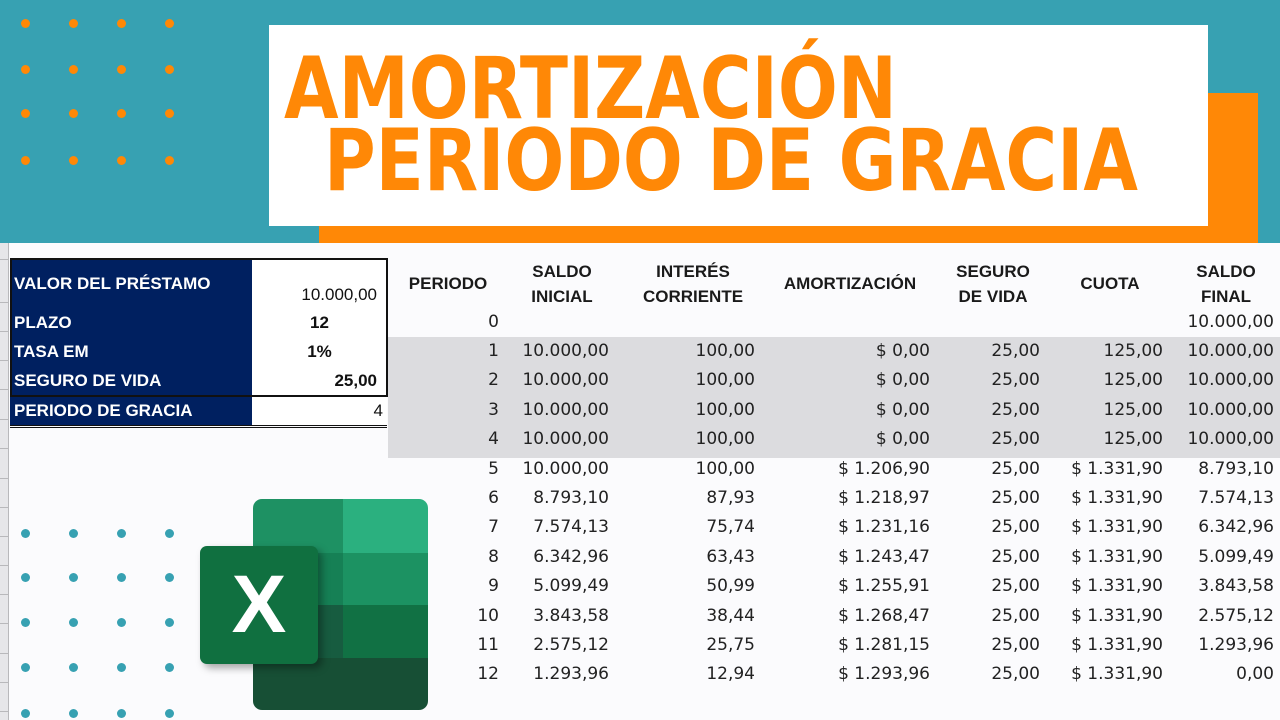 The width and height of the screenshot is (1280, 720). What do you see at coordinates (1226, 296) in the screenshot?
I see `header-saldo-final-line2: FINAL` at bounding box center [1226, 296].